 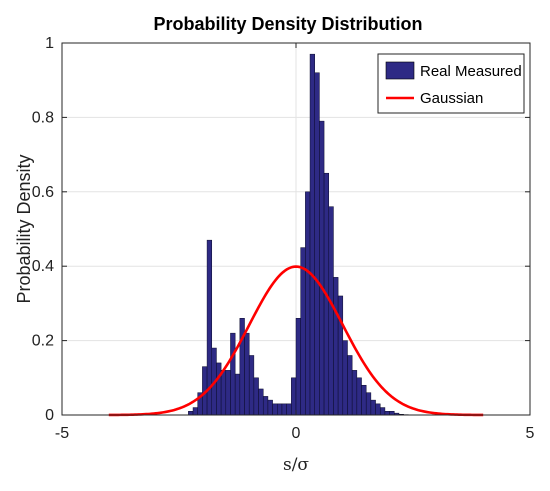 What do you see at coordinates (24, 228) in the screenshot?
I see `y-axis-label: Probability Density` at bounding box center [24, 228].